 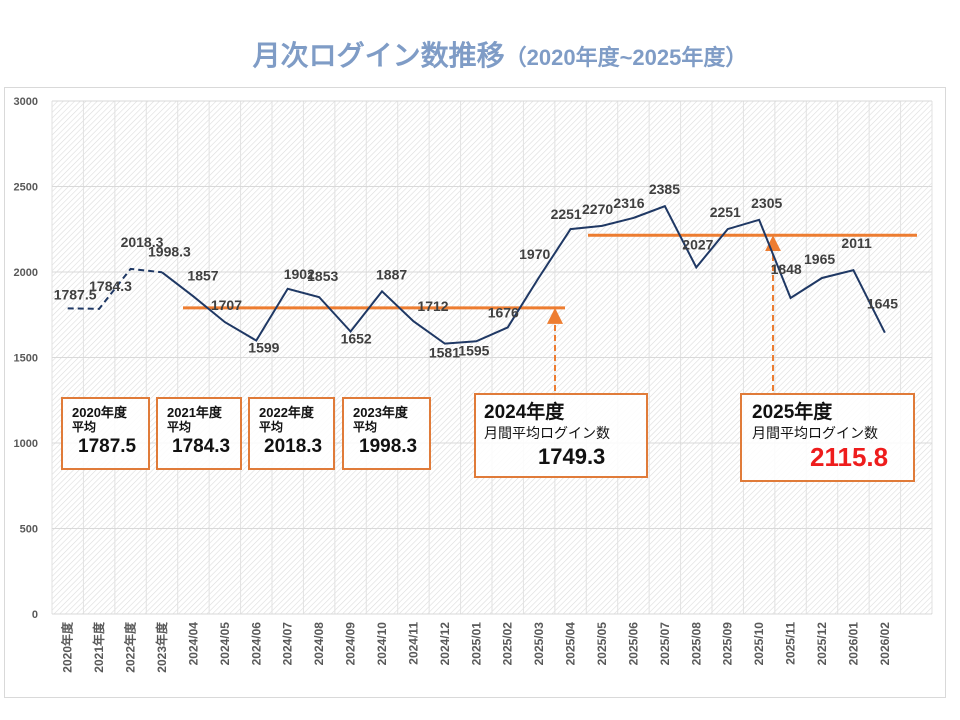 What do you see at coordinates (263, 348) in the screenshot?
I see `data-label: 1599` at bounding box center [263, 348].